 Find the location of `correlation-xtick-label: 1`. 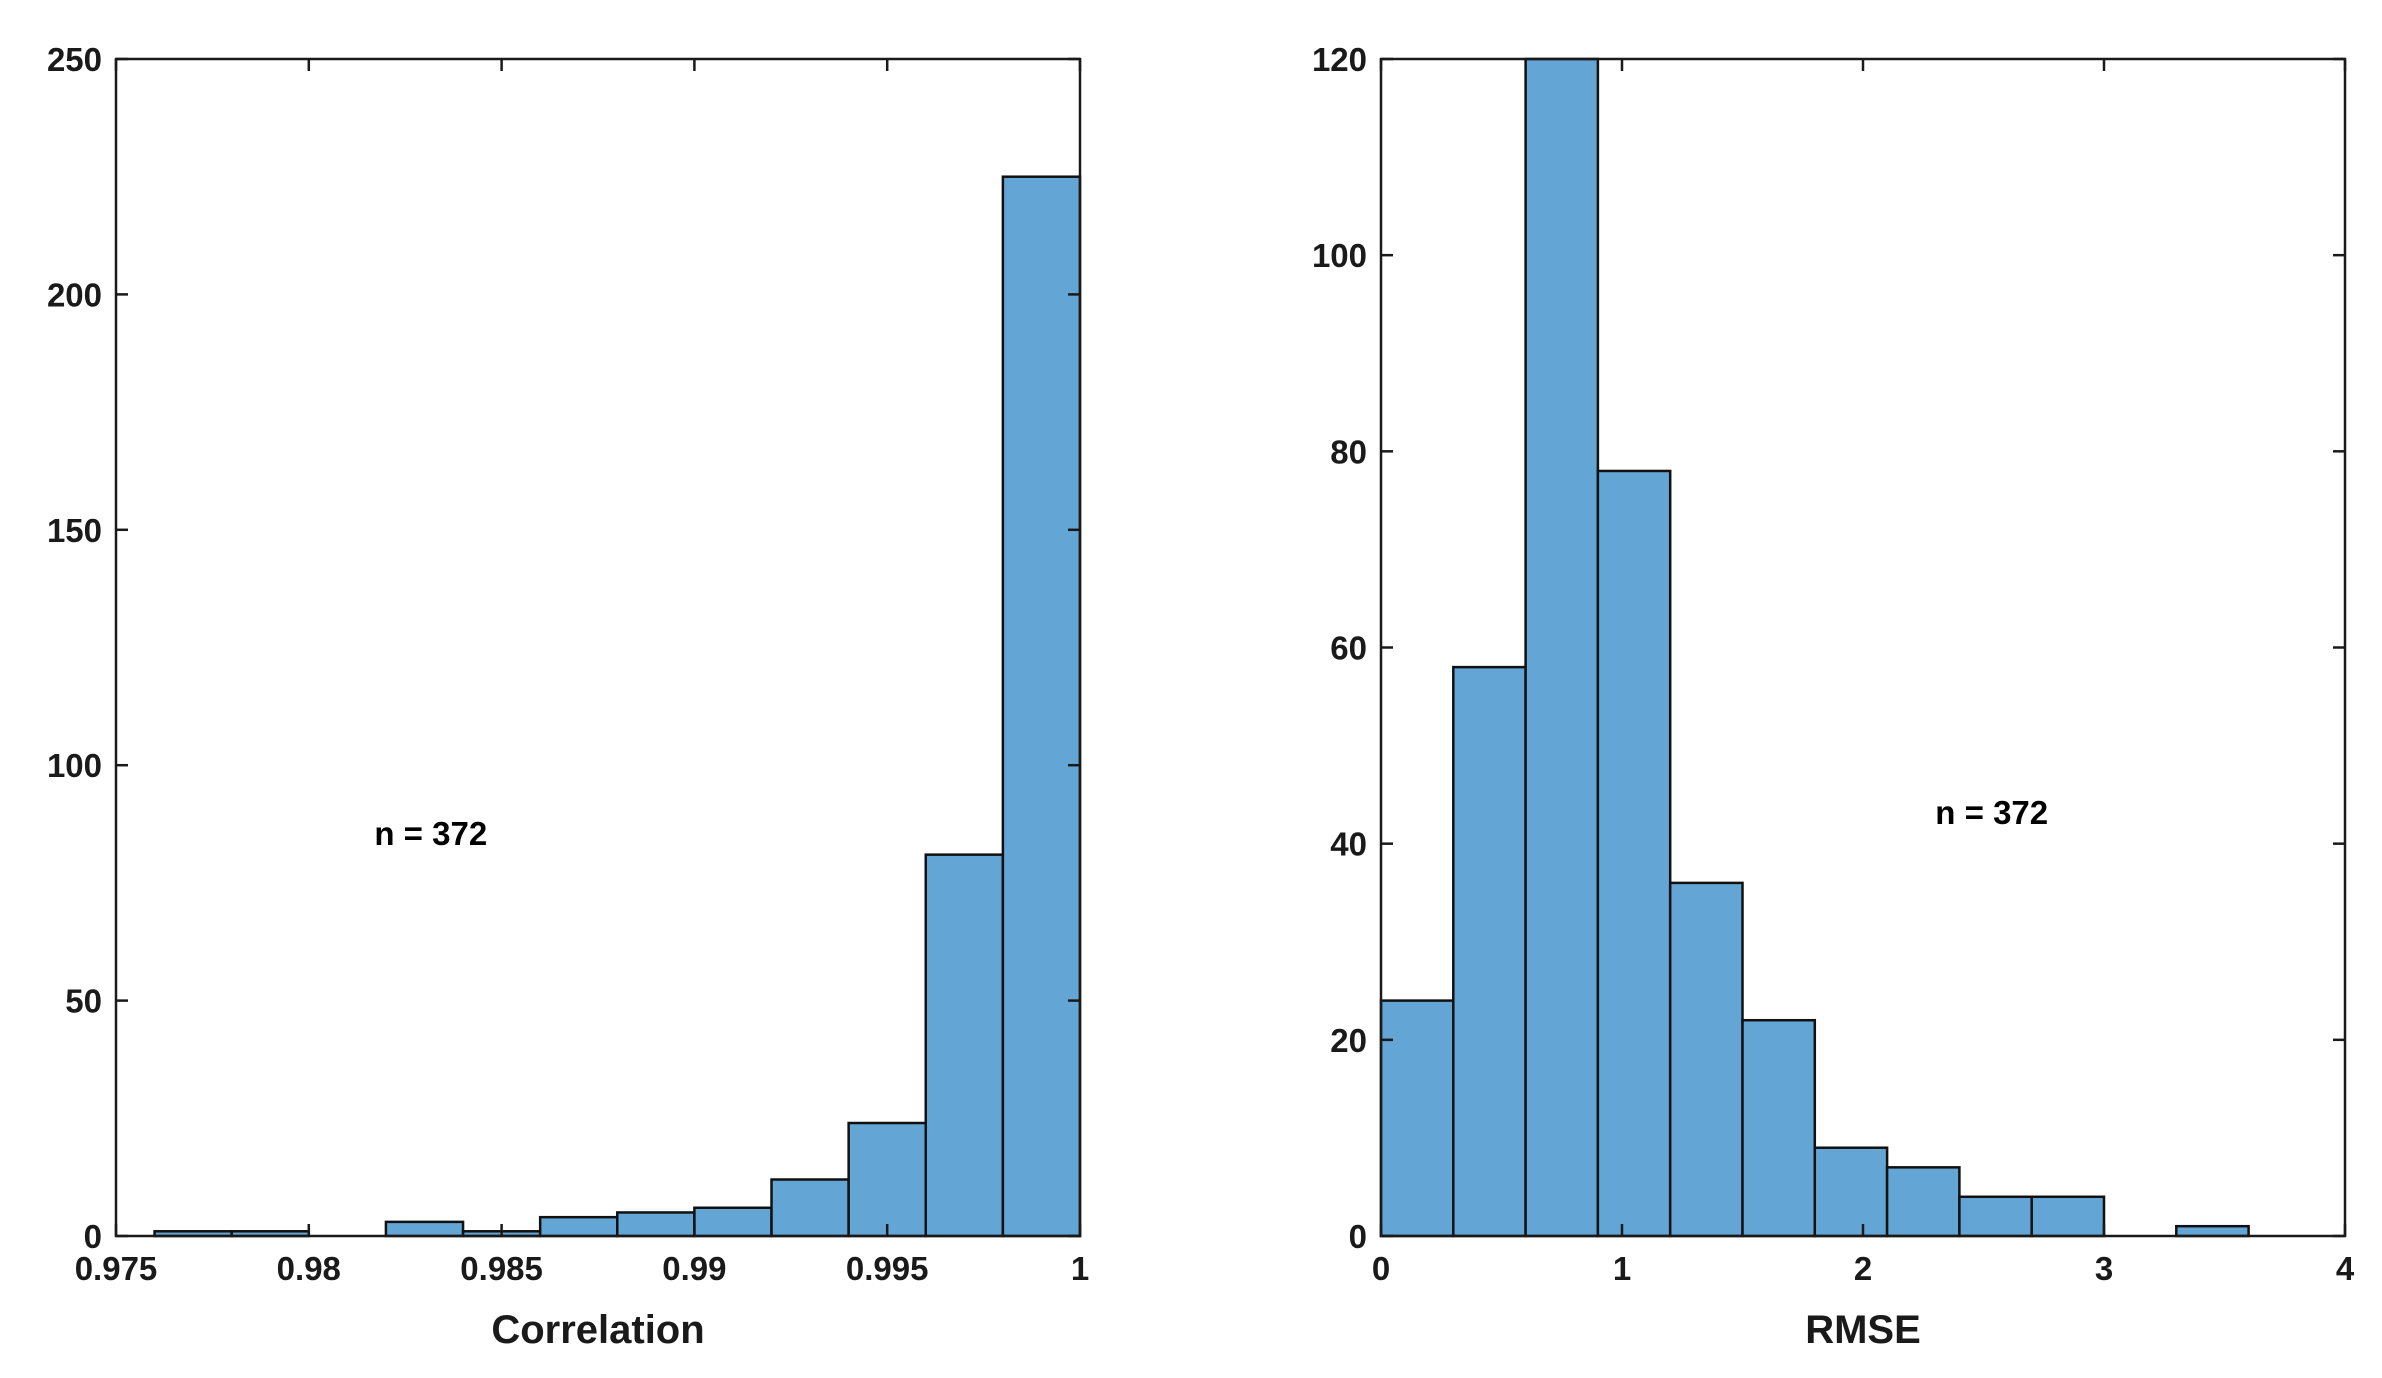

correlation-xtick-label: 1 is located at coordinates (1080, 1268).